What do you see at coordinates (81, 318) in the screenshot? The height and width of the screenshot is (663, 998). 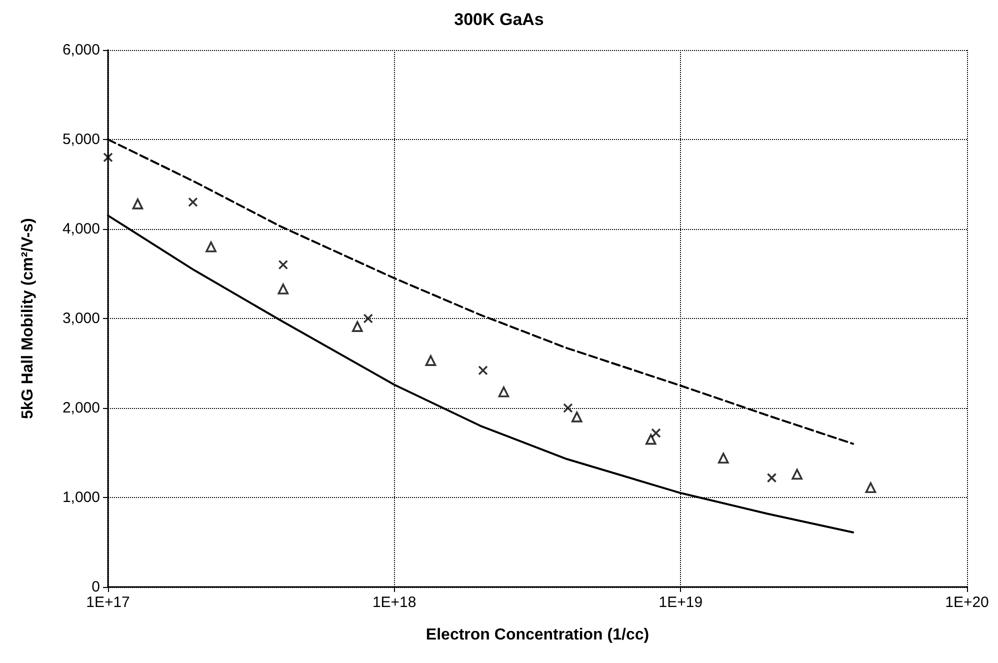 I see `y-tick-label: 3,000` at bounding box center [81, 318].